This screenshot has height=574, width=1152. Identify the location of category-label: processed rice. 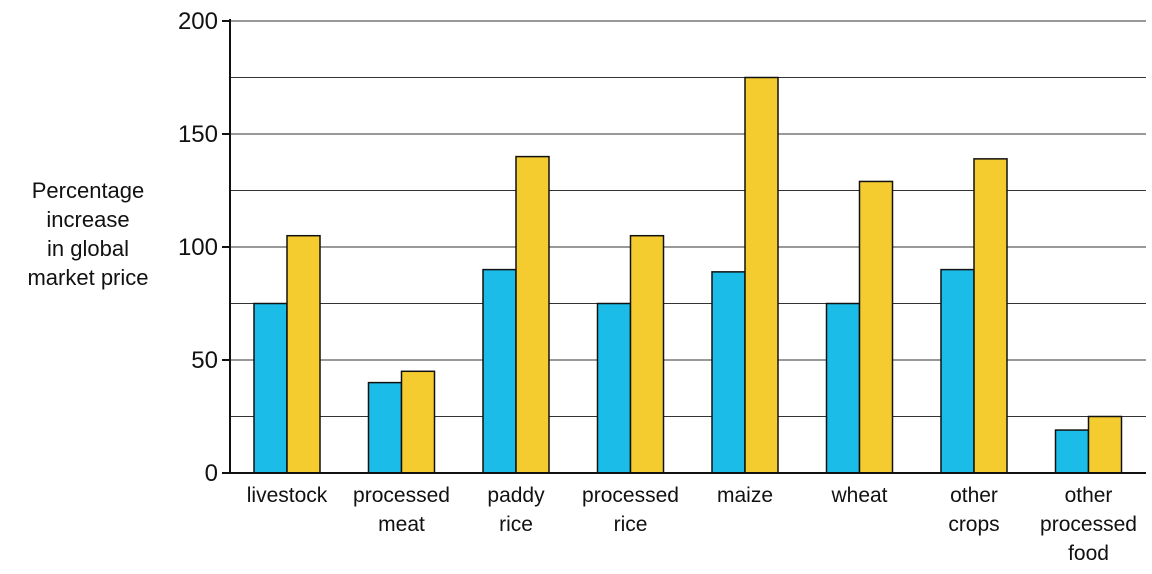
(630, 510).